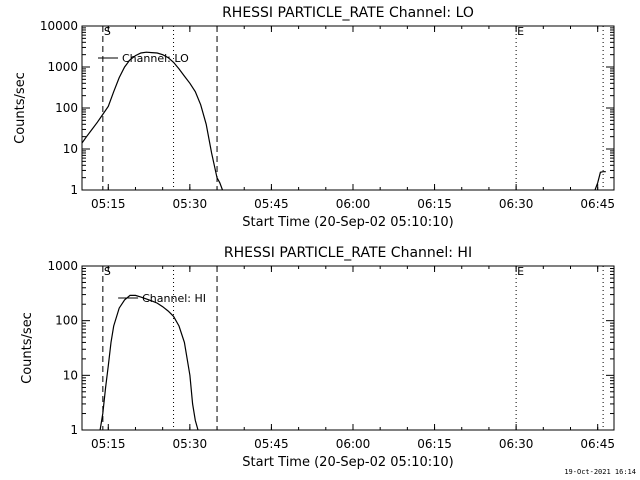 This screenshot has width=640, height=480. Describe the element at coordinates (348, 13) in the screenshot. I see `chart-title-lo: RHESSI PARTICLE_RATE Channel: LO` at that location.